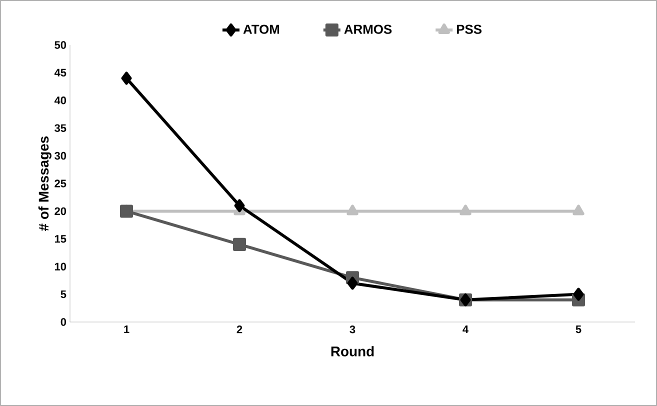  I want to click on x-tick-label: 2, so click(239, 330).